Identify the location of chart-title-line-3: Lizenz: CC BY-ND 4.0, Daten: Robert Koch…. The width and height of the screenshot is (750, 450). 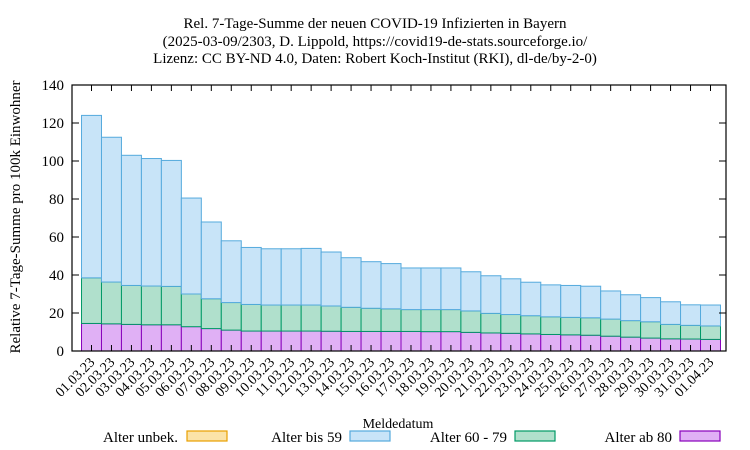
(375, 59).